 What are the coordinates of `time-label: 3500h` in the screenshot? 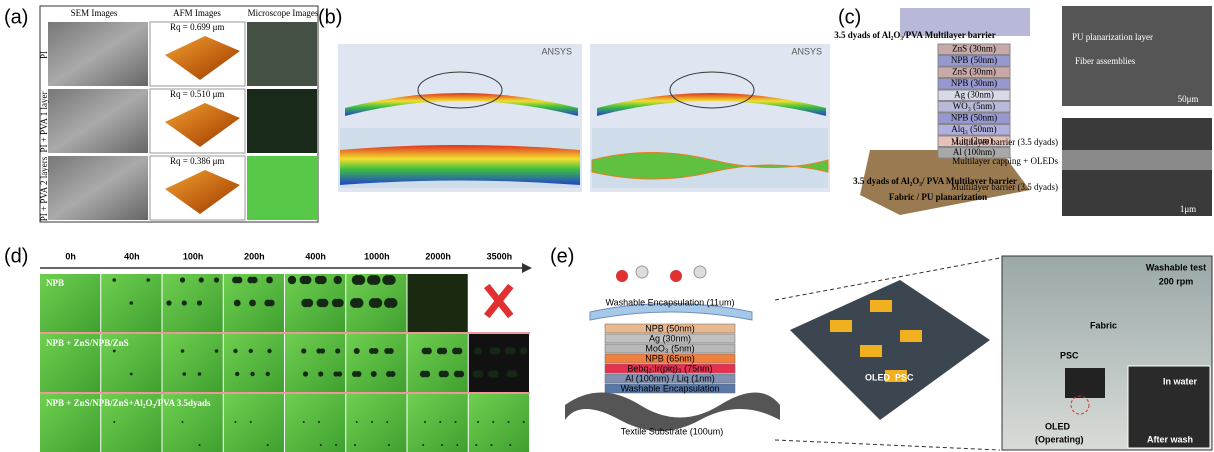 It's located at (500, 256).